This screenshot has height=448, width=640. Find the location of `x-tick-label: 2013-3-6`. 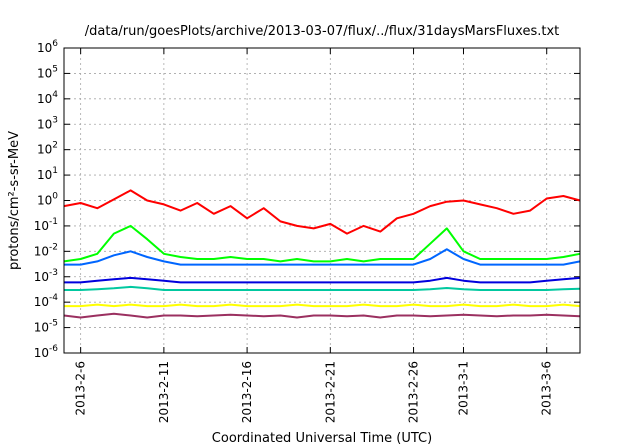

x-tick-label: 2013-3-6 is located at coordinates (547, 388).